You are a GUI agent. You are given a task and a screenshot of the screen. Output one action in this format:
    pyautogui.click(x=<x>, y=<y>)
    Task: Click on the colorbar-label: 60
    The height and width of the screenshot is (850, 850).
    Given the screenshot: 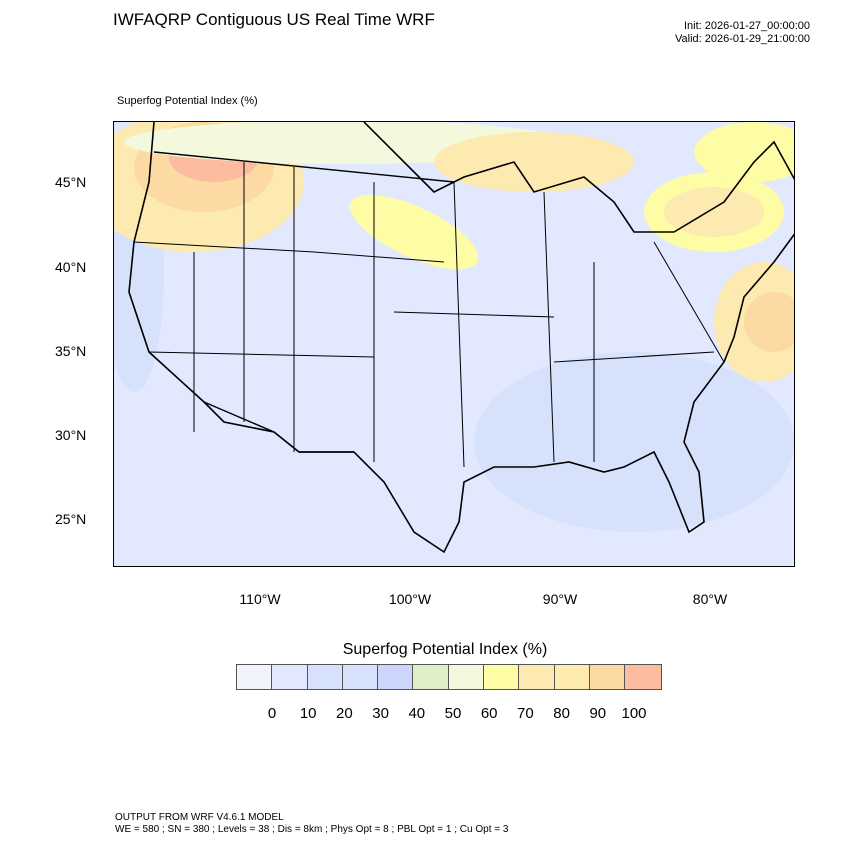 What is the action you would take?
    pyautogui.click(x=489, y=713)
    